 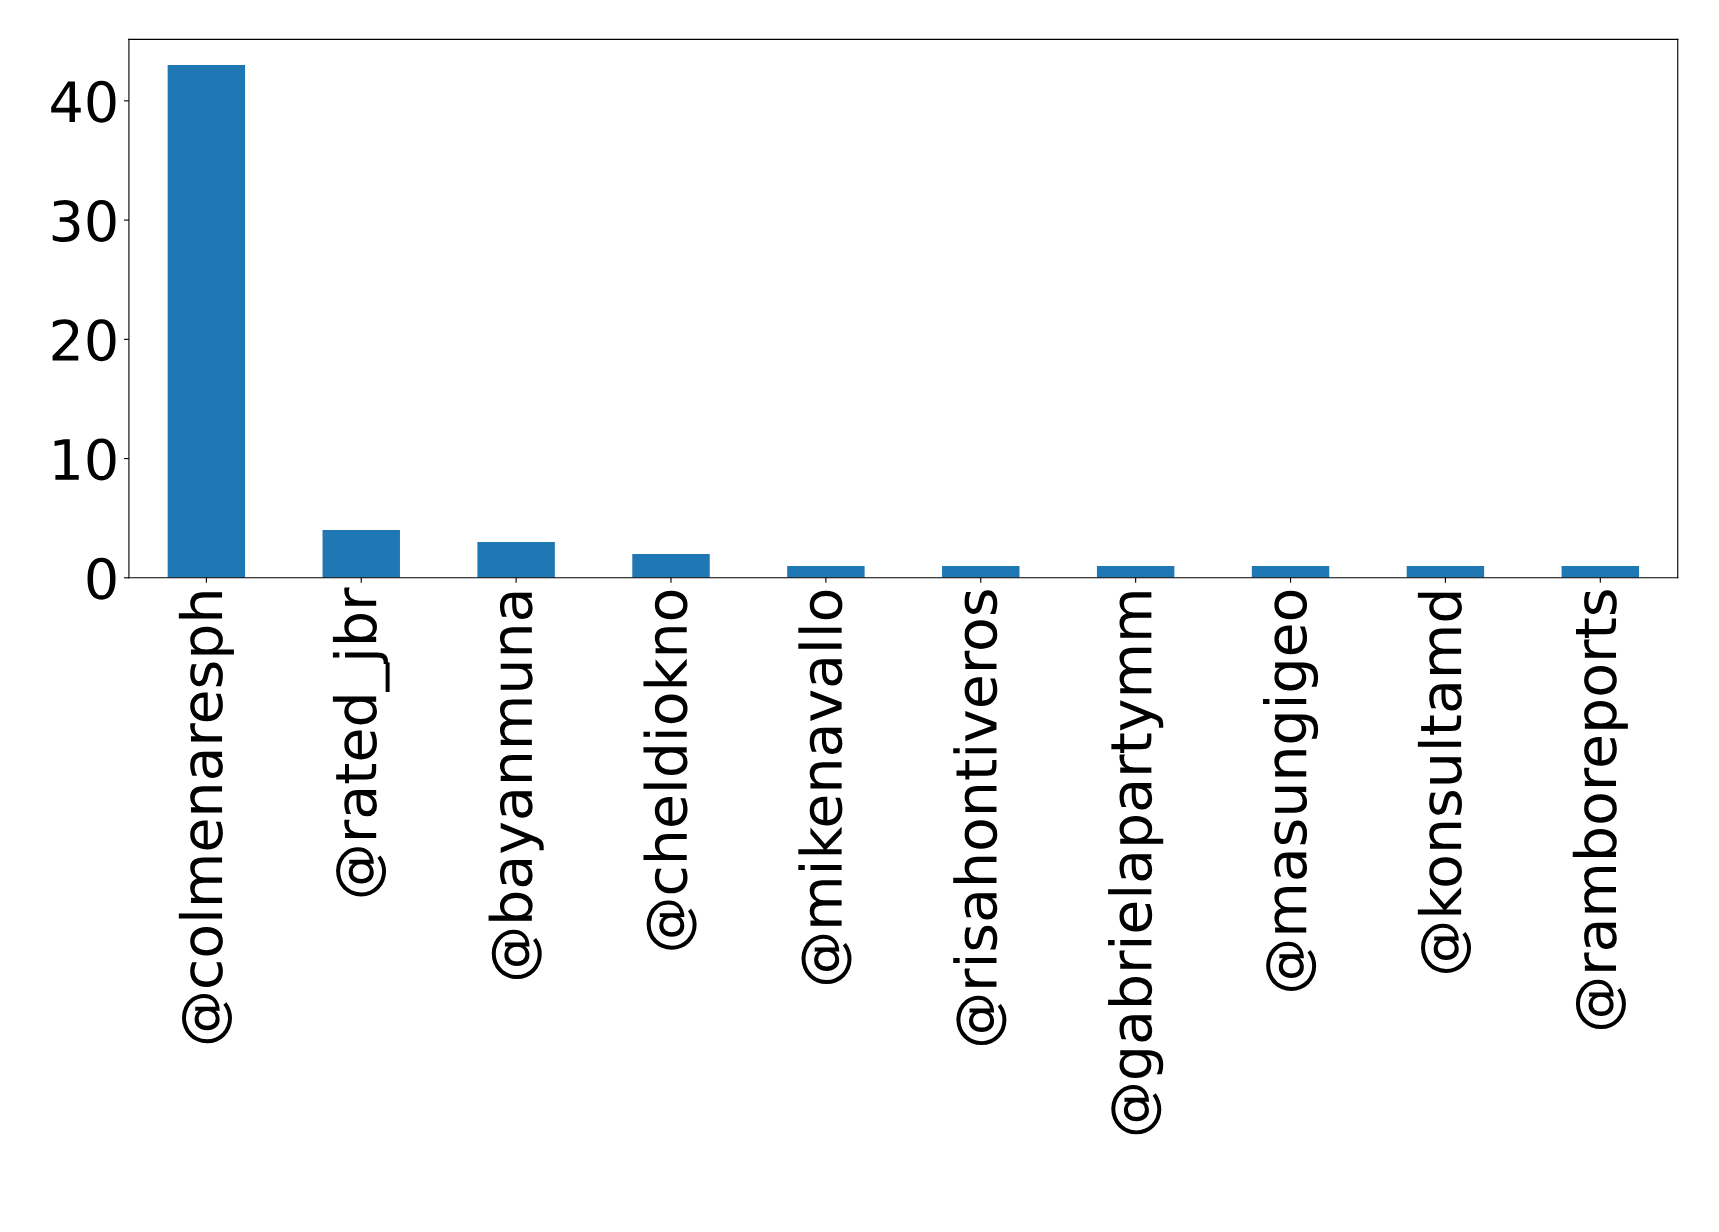 What do you see at coordinates (84, 220) in the screenshot?
I see `y-tick-label: 30` at bounding box center [84, 220].